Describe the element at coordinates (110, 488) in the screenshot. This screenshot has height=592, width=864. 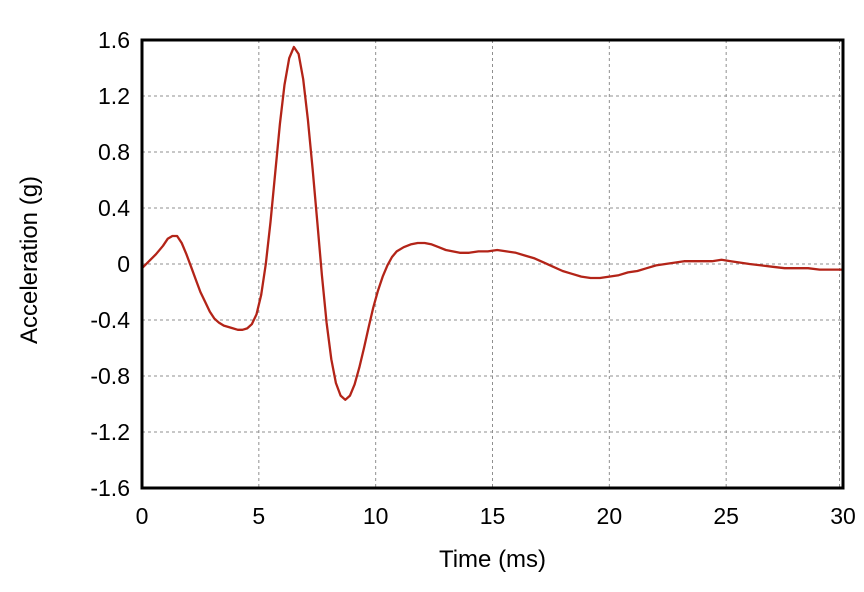
I see `y-tick-label: -1.6` at that location.